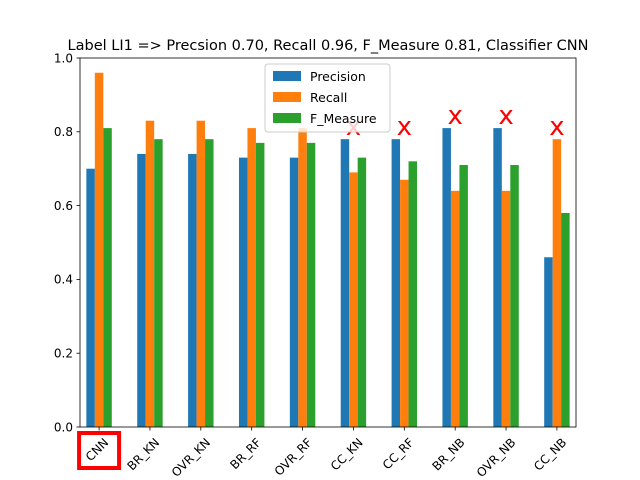  What do you see at coordinates (497, 278) in the screenshot?
I see `bar-precision-ovr-nb` at bounding box center [497, 278].